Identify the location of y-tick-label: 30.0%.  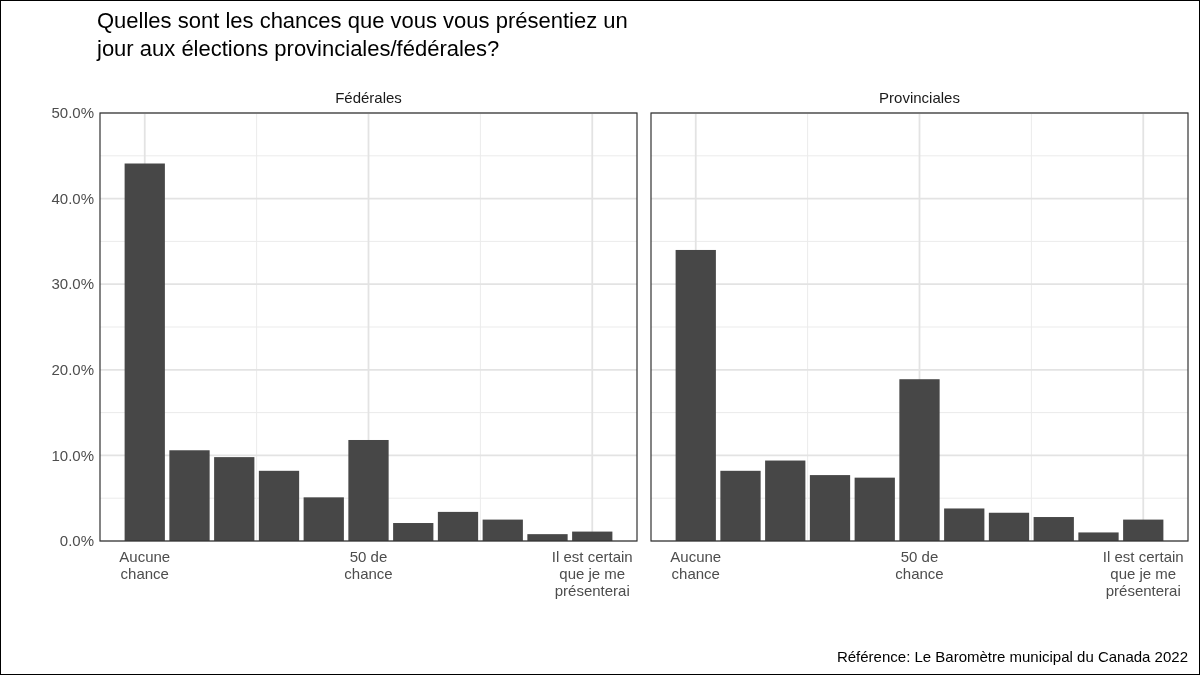
(72, 284).